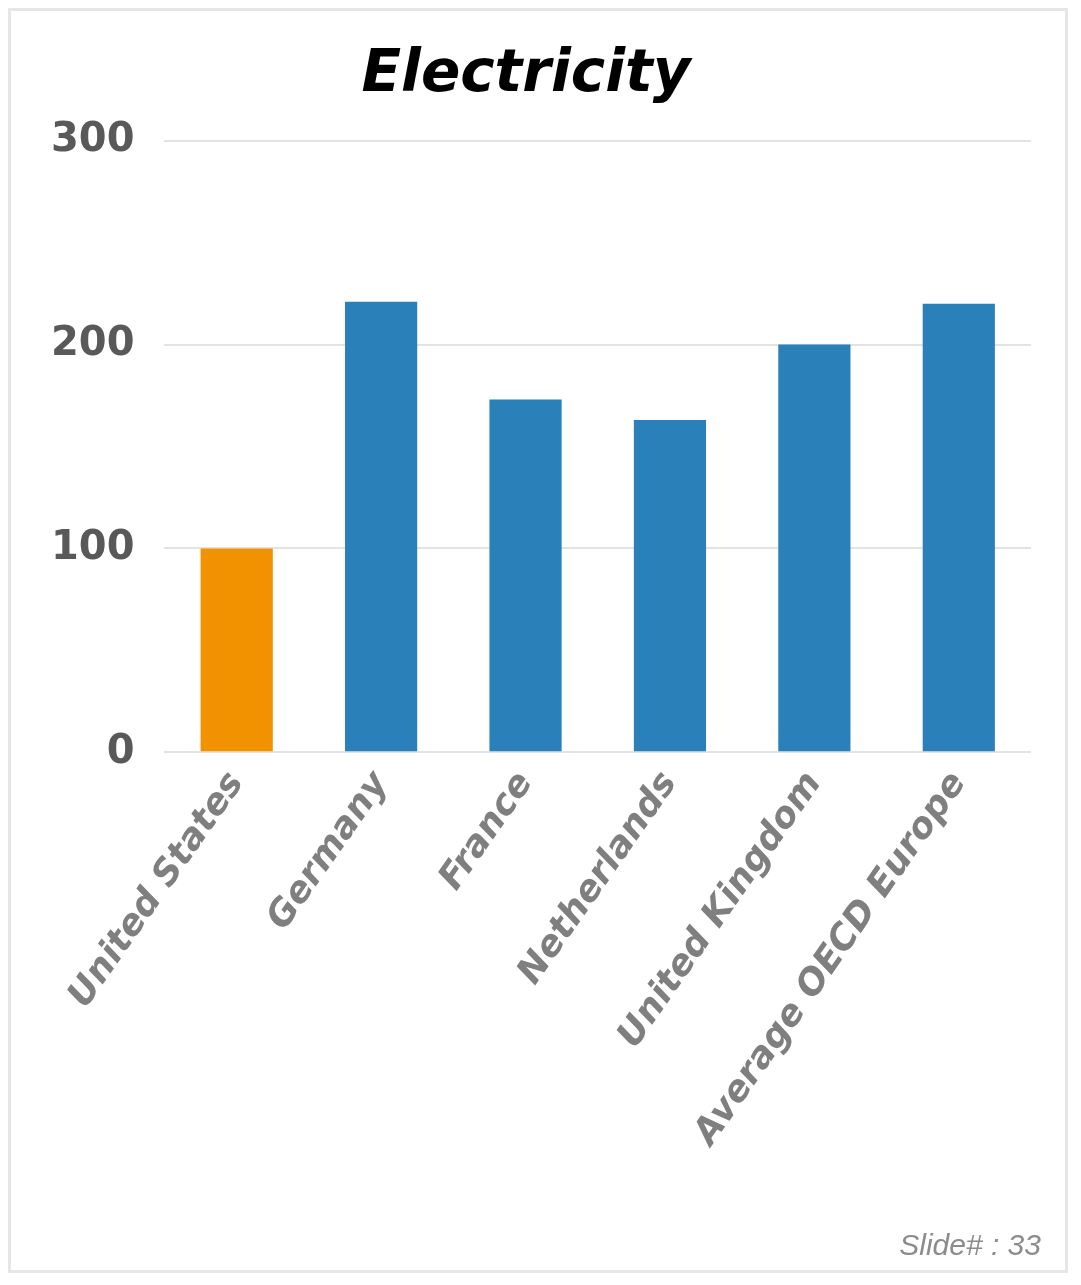 This screenshot has height=1285, width=1081. Describe the element at coordinates (527, 70) in the screenshot. I see `chart-title: Electricity` at that location.